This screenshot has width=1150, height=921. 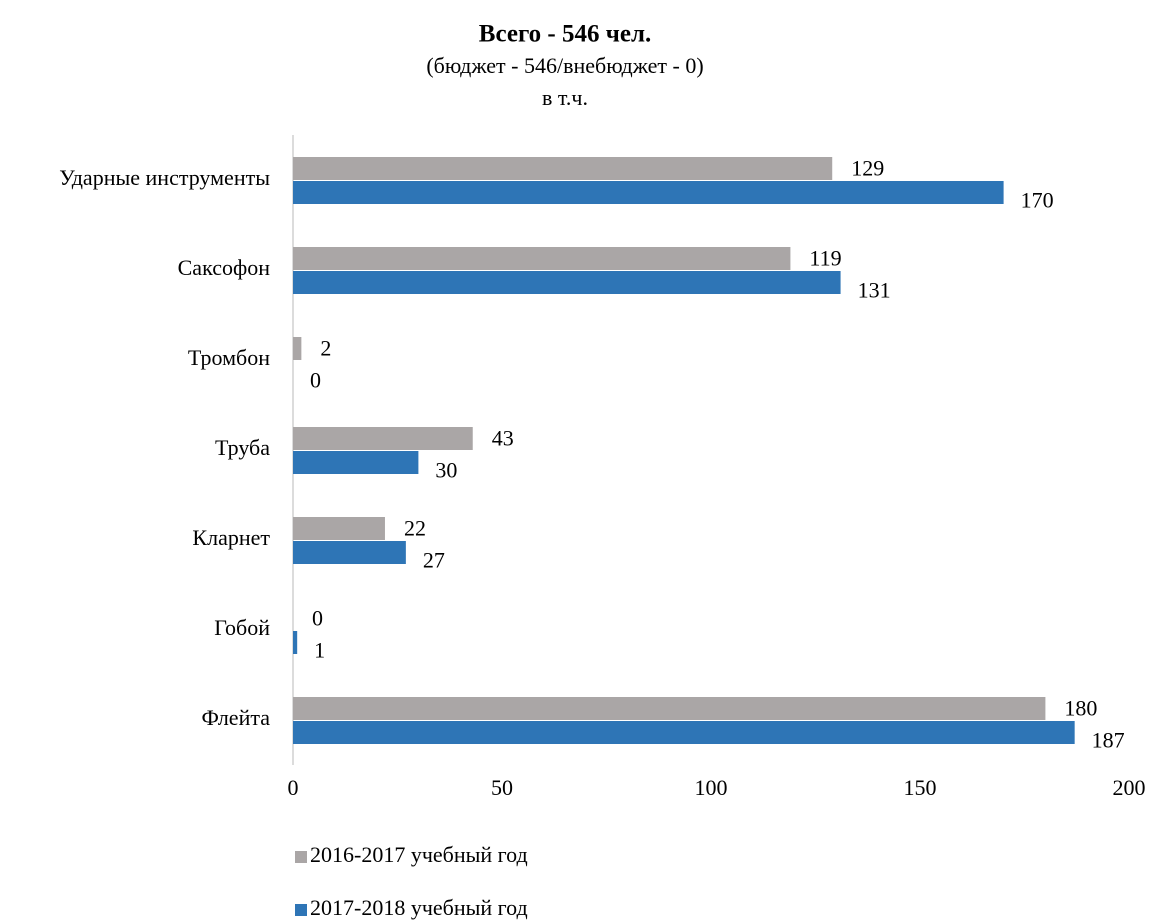 I want to click on legend-label: 2016-2017 учебный год, so click(x=419, y=854).